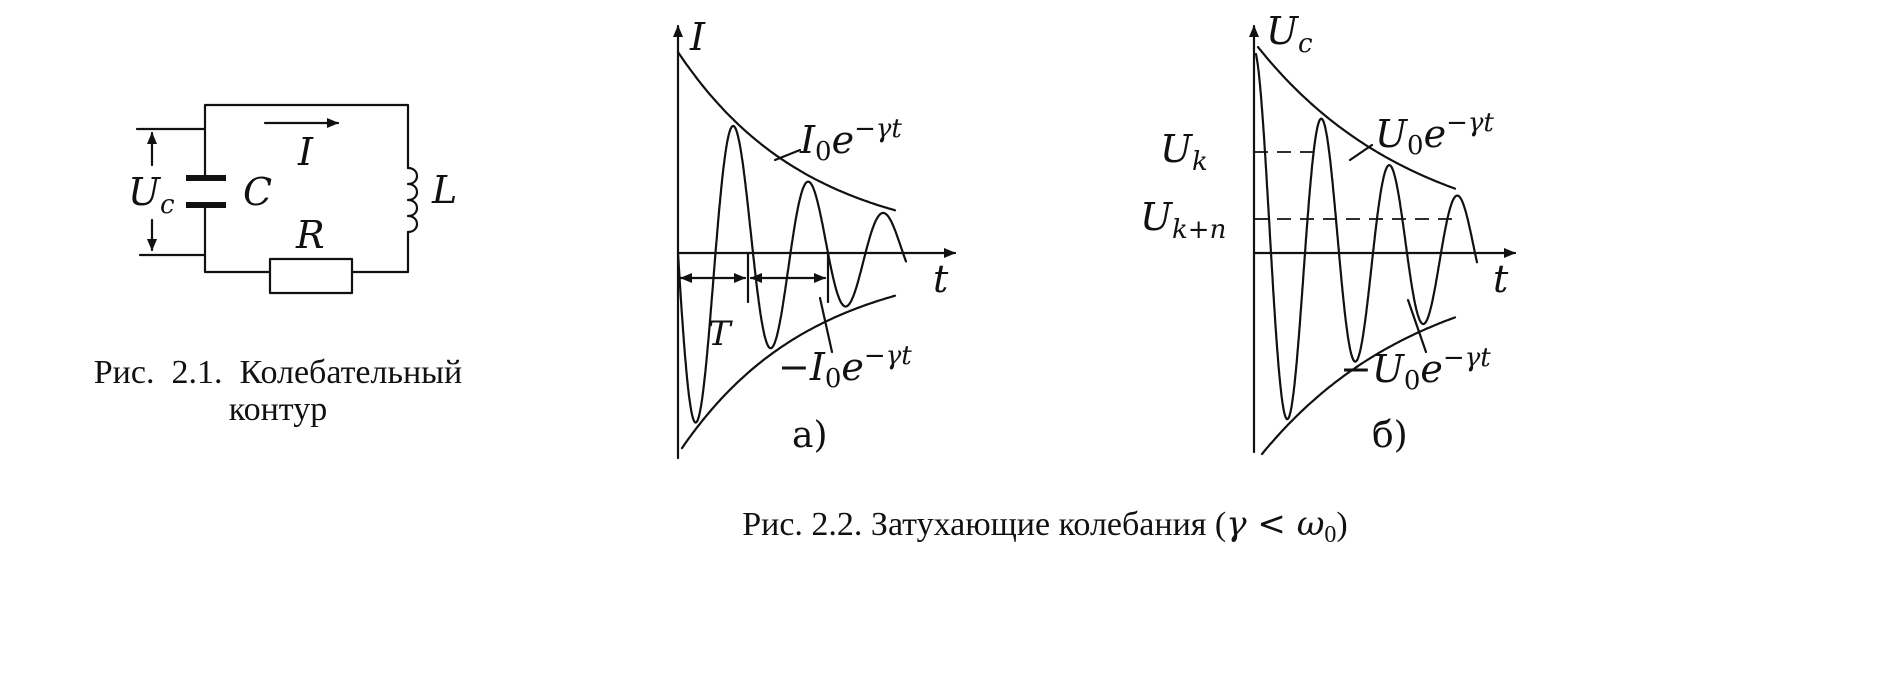 This screenshot has width=1892, height=682. I want to click on plot-a-lower-envelope, so click(788, 372).